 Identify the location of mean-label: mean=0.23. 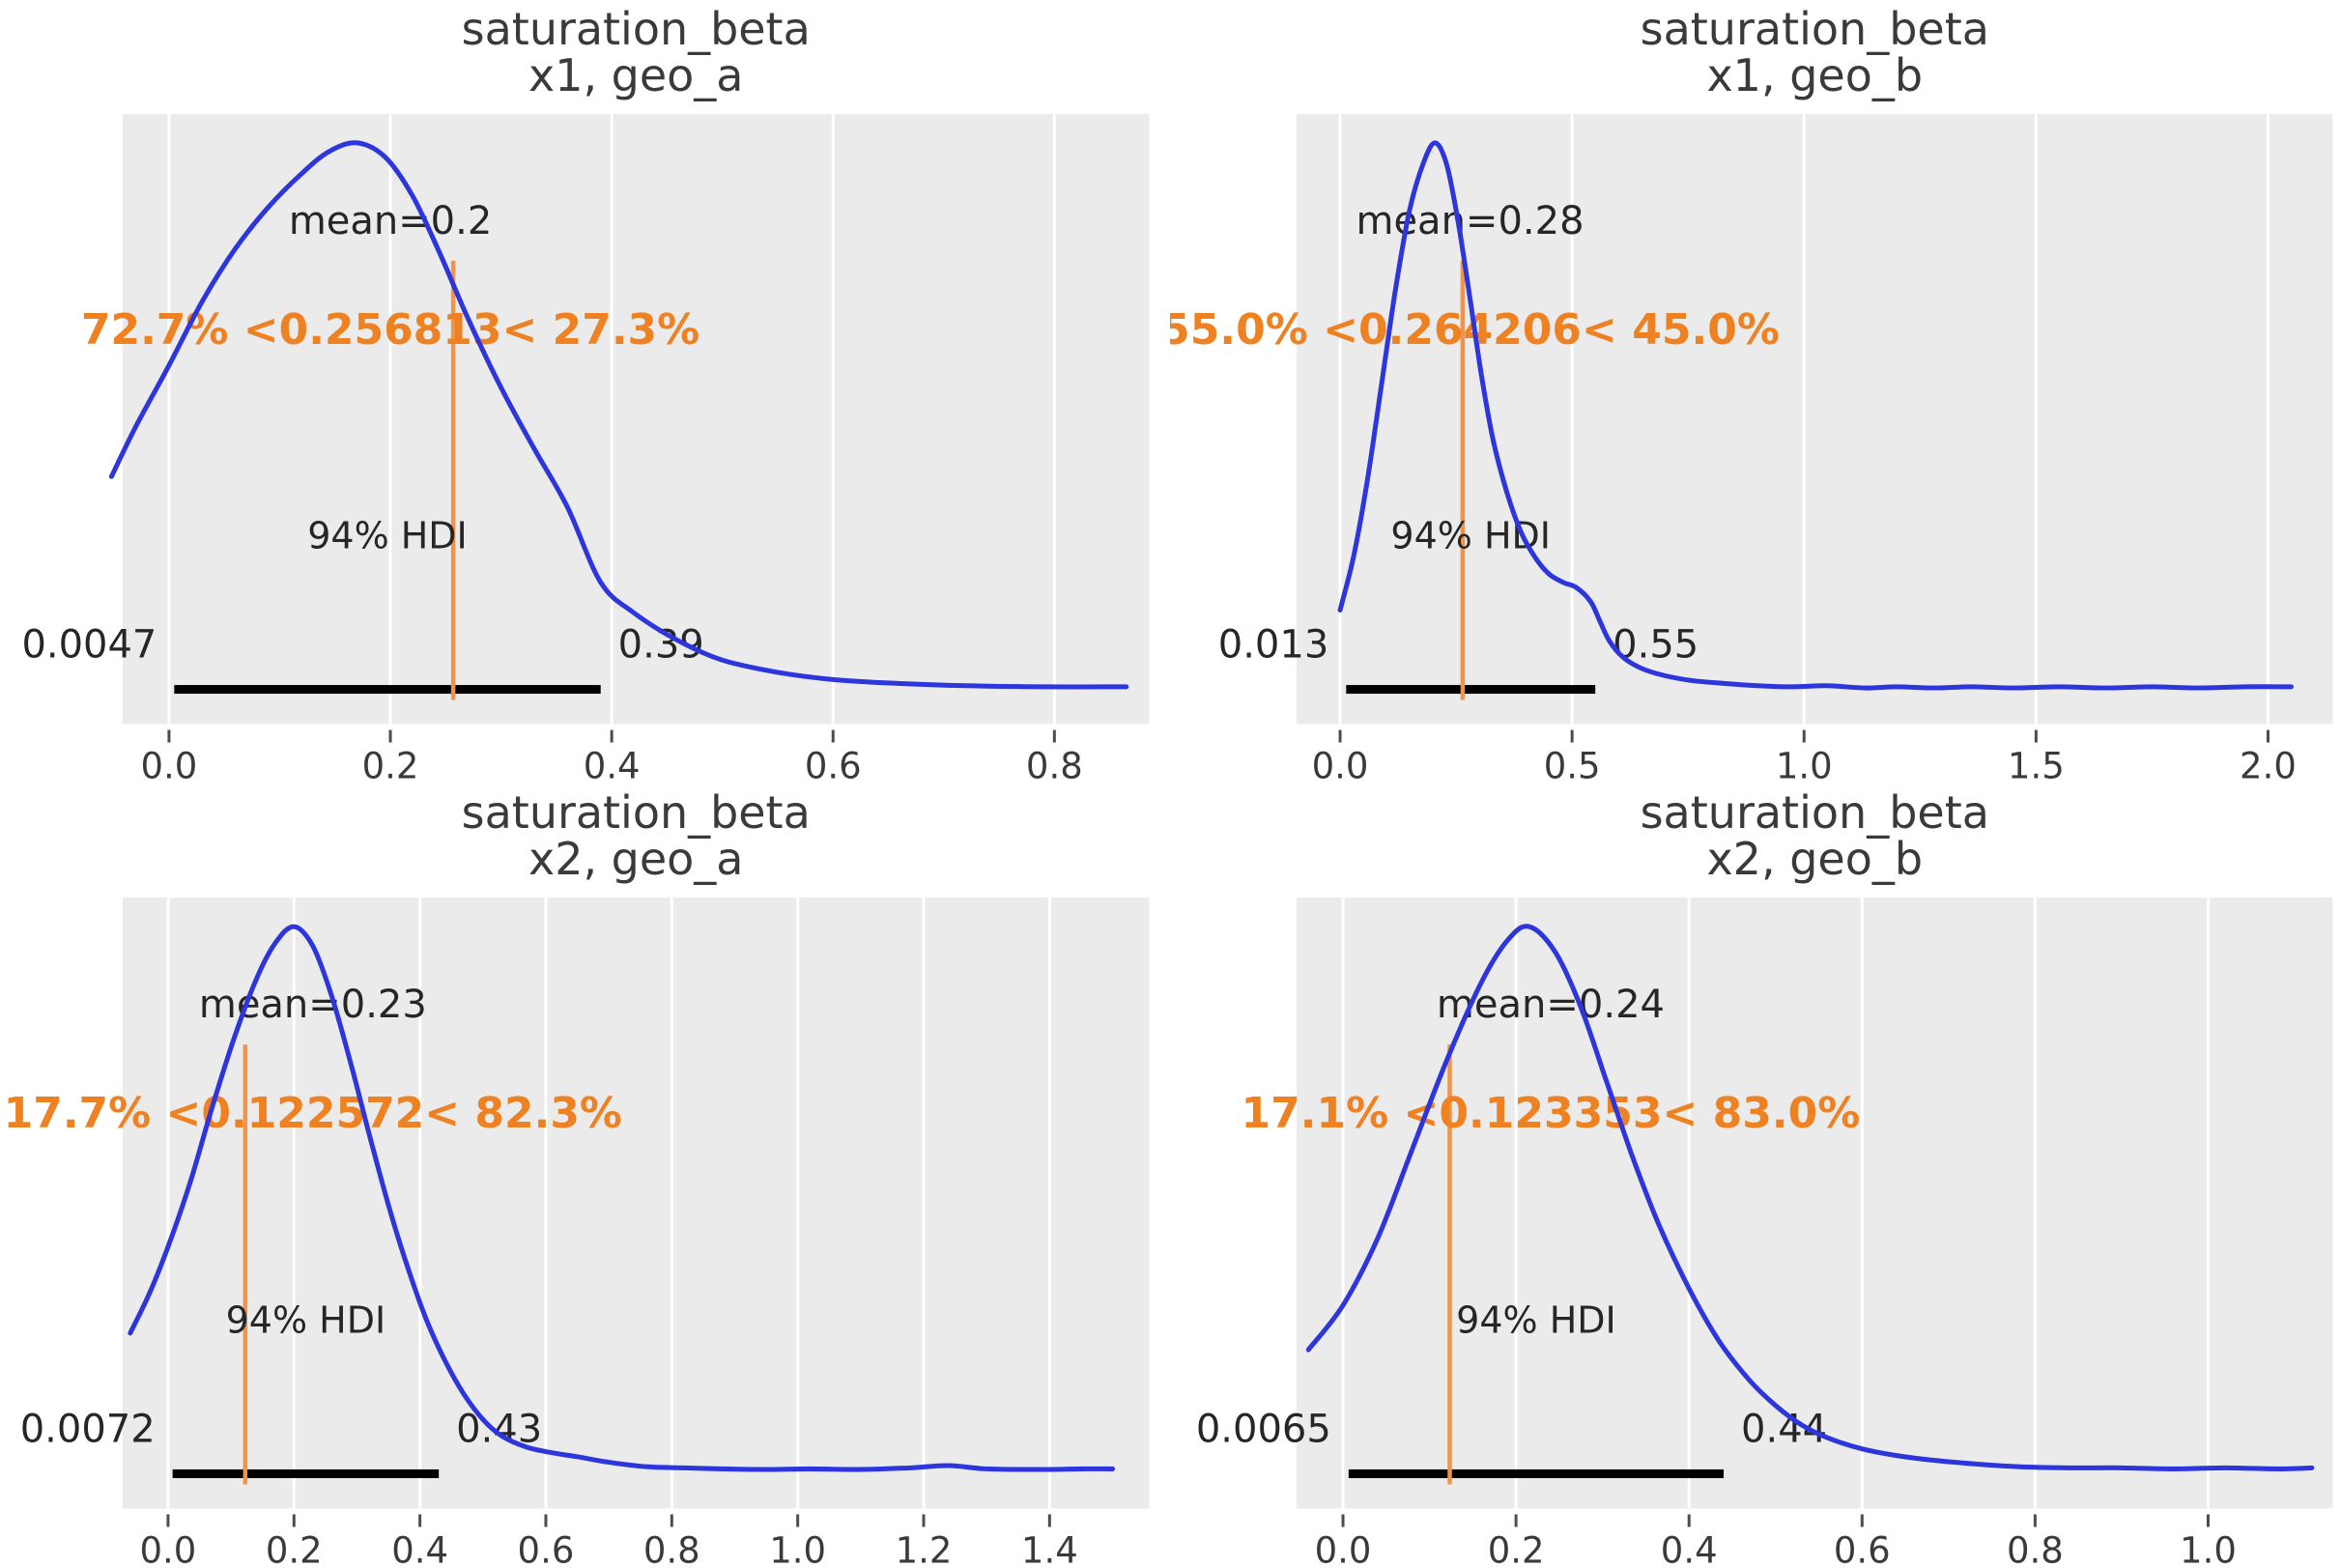
(313, 1005).